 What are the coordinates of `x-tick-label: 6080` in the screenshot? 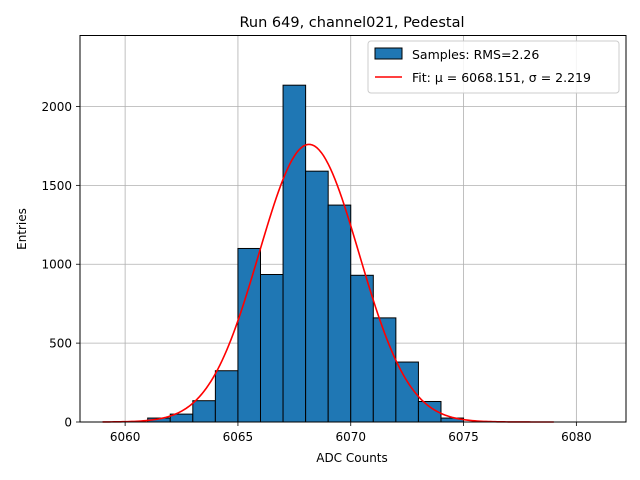 It's located at (576, 437).